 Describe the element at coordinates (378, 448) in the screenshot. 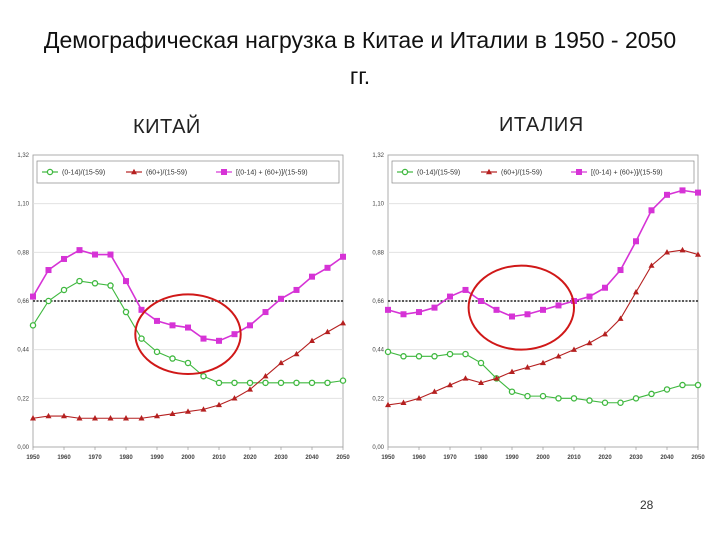

I see `y-tick-label: 0,00` at that location.